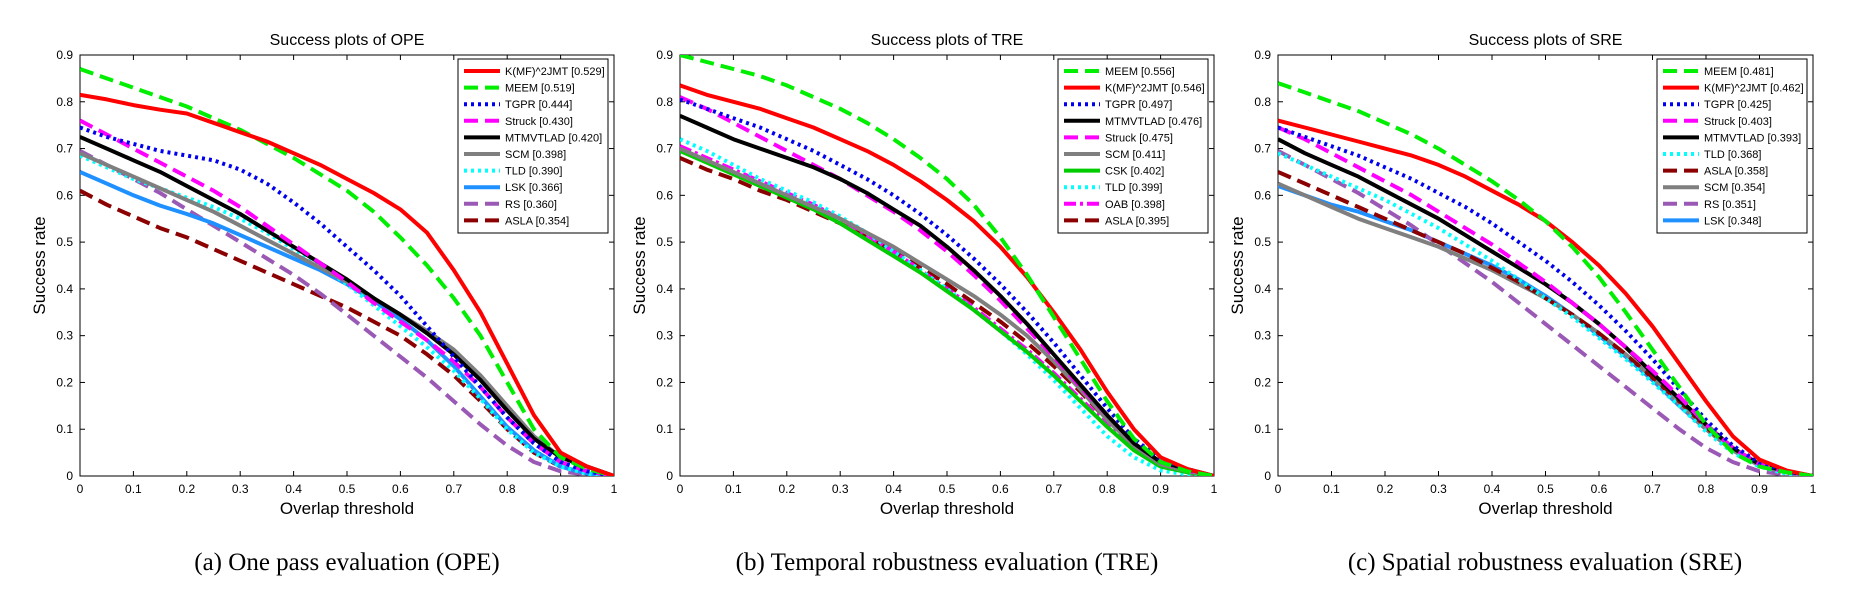 This screenshot has height=606, width=1860. What do you see at coordinates (537, 221) in the screenshot?
I see `legend-entry-10: ASLA [0.354]` at bounding box center [537, 221].